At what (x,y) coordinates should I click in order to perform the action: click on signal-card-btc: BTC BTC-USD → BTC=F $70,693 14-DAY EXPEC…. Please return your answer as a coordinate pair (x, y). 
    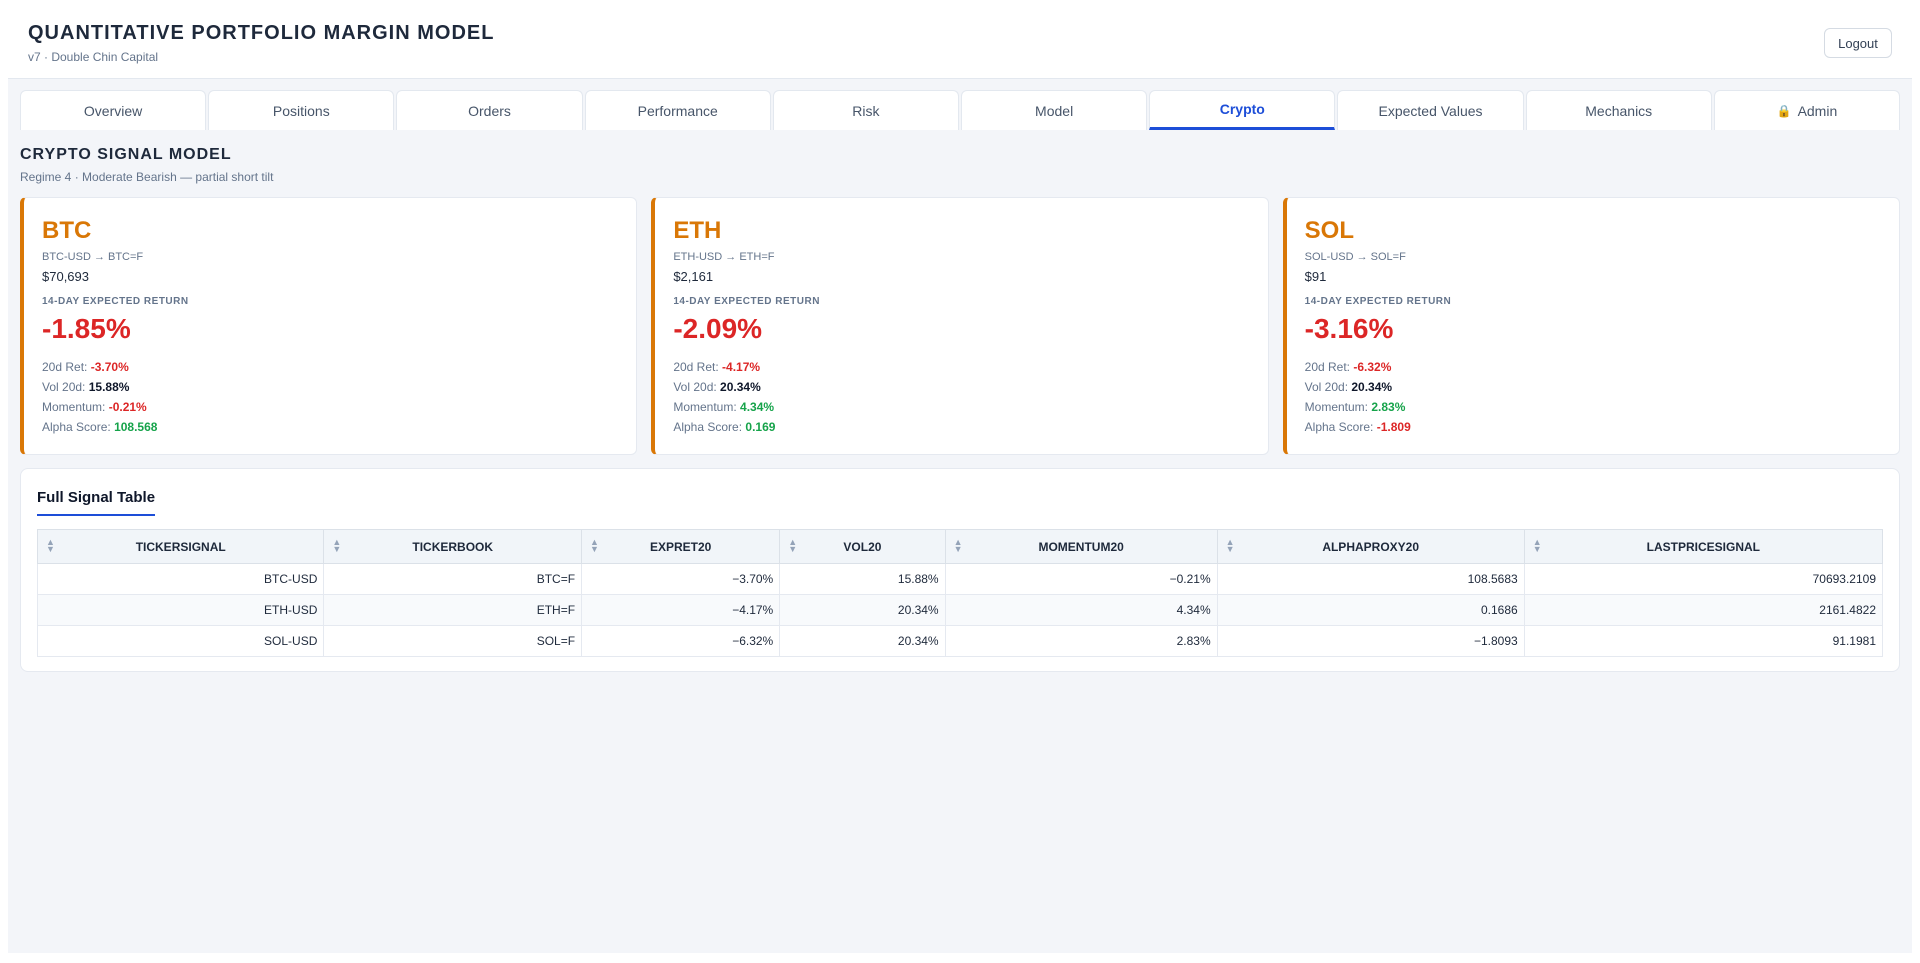
    Looking at the image, I should click on (329, 326).